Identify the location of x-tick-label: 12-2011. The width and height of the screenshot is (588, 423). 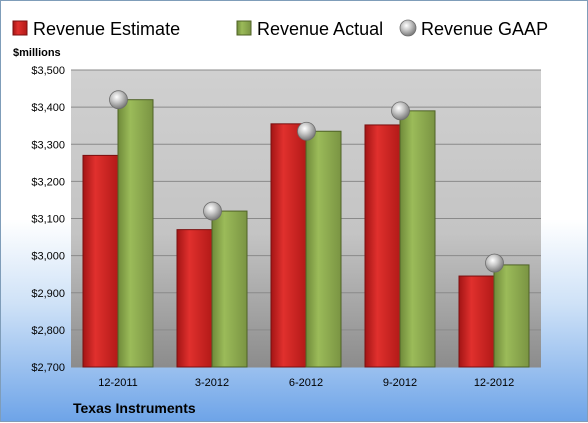
(118, 383).